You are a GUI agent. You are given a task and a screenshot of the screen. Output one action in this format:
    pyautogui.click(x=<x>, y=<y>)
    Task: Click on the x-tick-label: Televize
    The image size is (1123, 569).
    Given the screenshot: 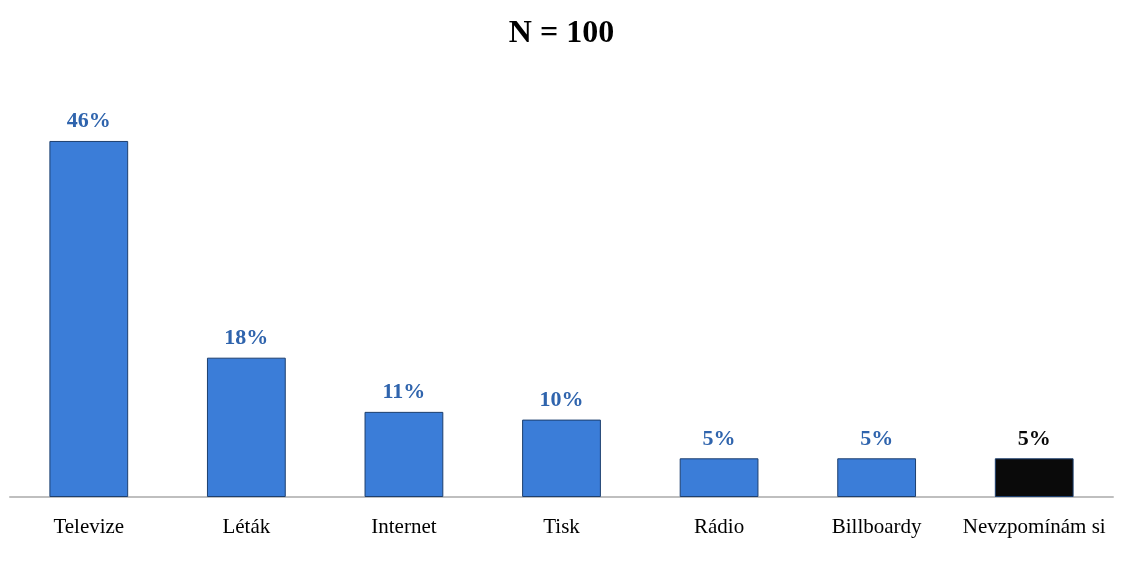 What is the action you would take?
    pyautogui.click(x=89, y=526)
    